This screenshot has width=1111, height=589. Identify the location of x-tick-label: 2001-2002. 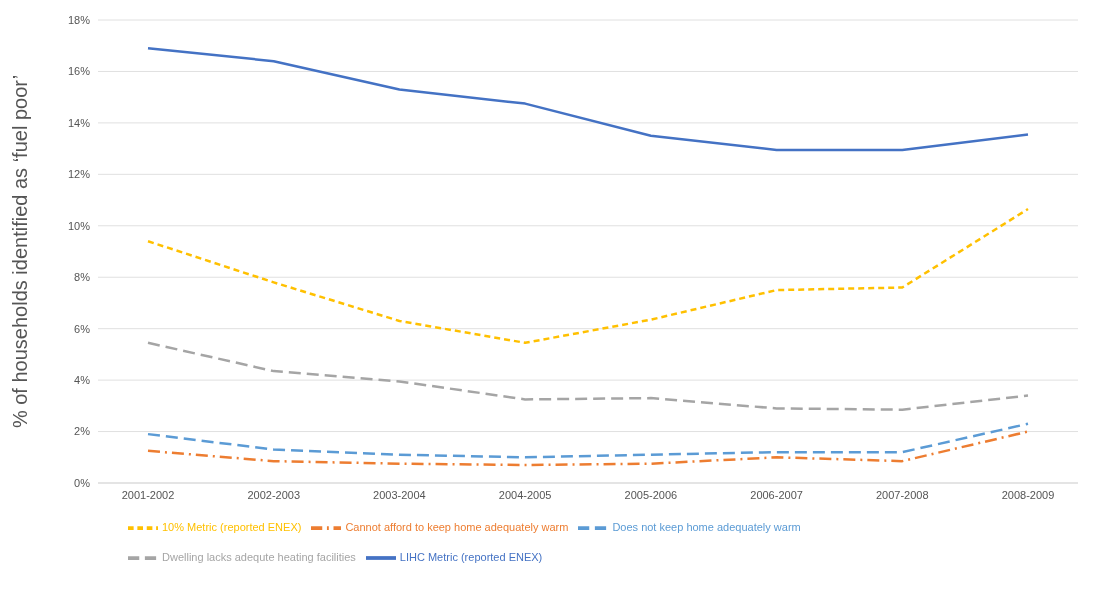
(148, 494).